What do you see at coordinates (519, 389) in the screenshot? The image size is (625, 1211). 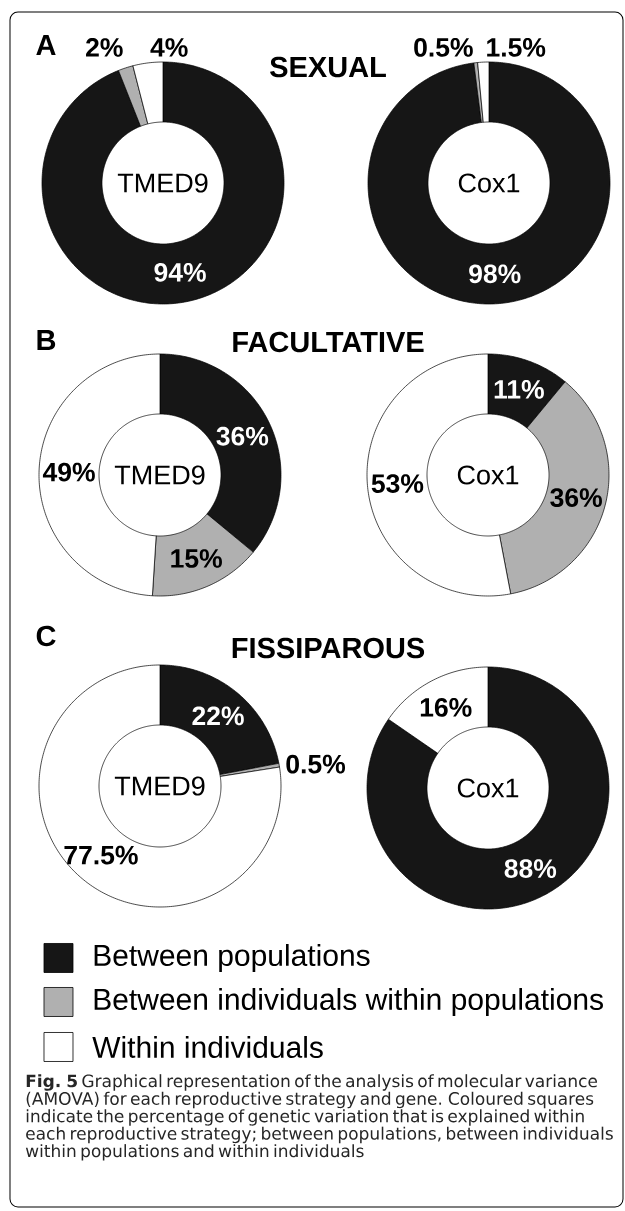 I see `data-label: 11%` at bounding box center [519, 389].